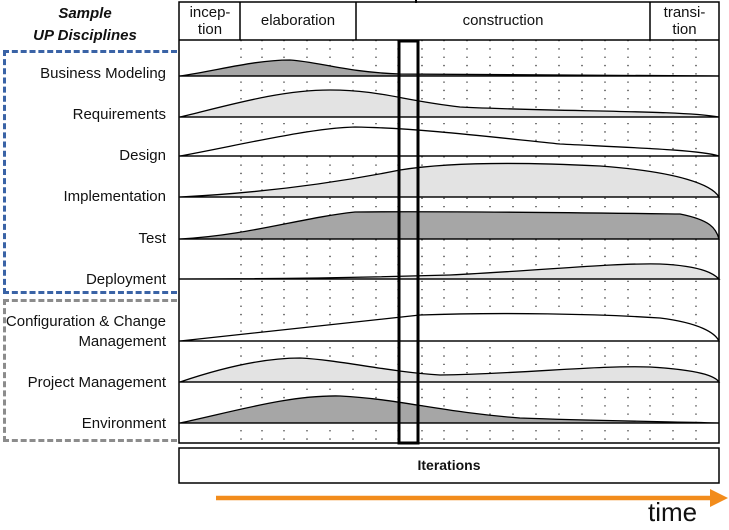 The width and height of the screenshot is (729, 530). What do you see at coordinates (449, 225) in the screenshot?
I see `curve-test` at bounding box center [449, 225].